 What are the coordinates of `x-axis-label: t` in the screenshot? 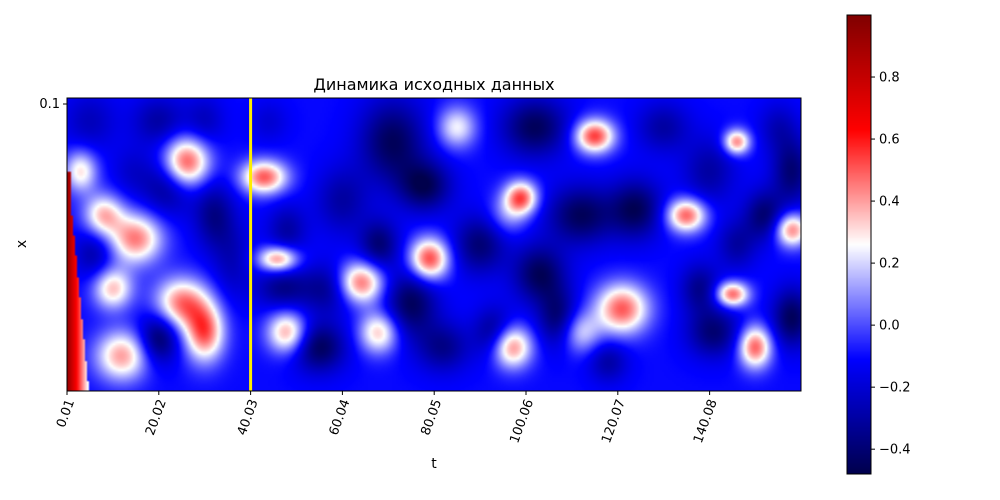 It's located at (434, 464).